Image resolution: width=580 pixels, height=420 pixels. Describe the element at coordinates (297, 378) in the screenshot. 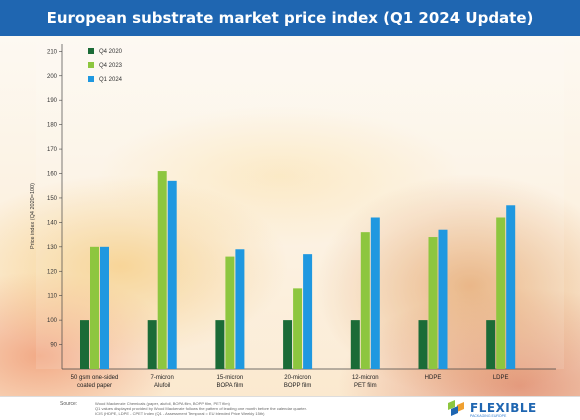

I see `x-tick-label: 20-micron` at that location.